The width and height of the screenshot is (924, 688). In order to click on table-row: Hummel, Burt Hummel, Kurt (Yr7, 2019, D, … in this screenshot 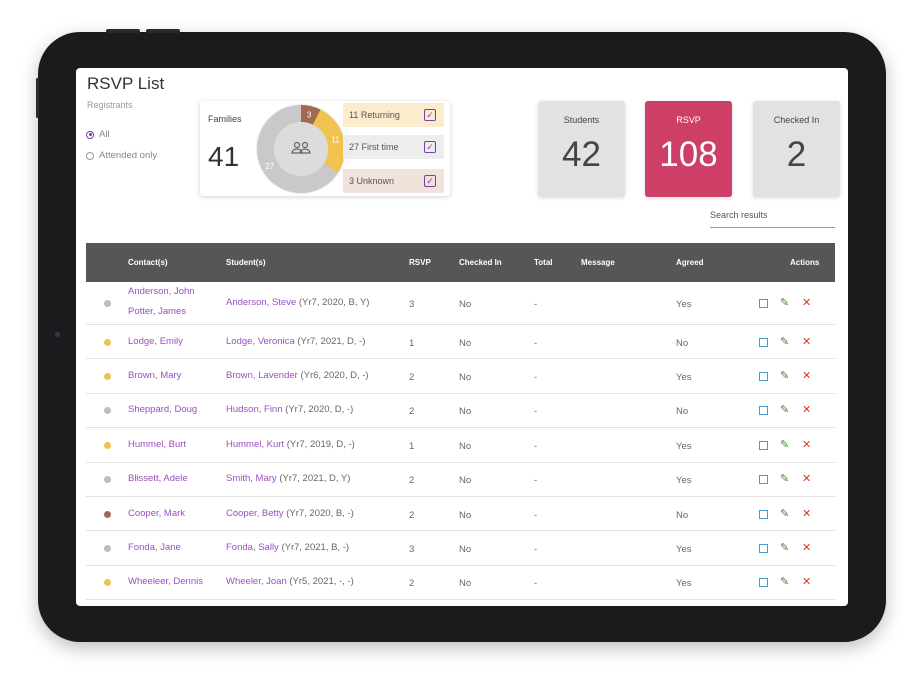, I will do `click(460, 445)`.